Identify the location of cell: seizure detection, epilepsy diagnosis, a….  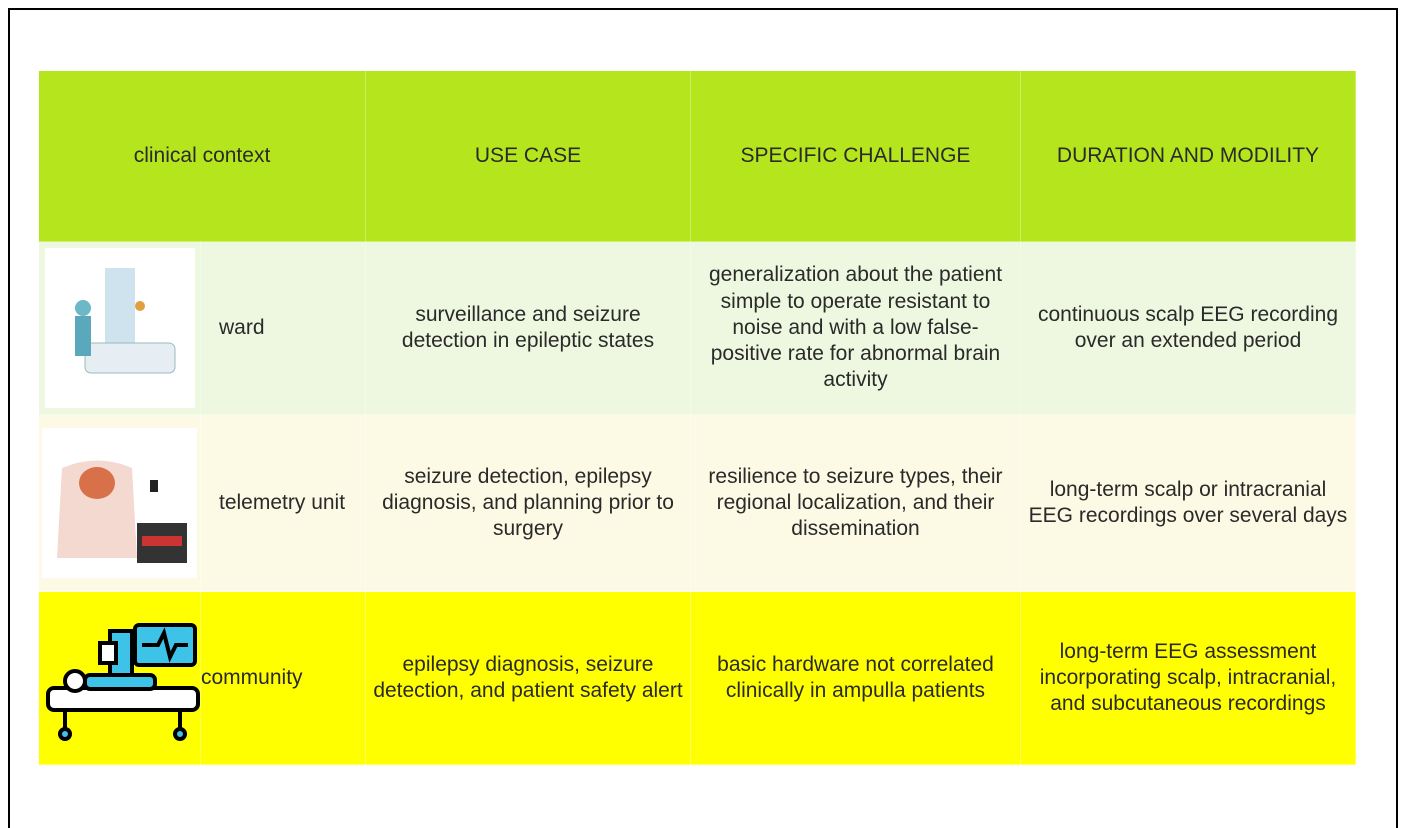
(528, 503).